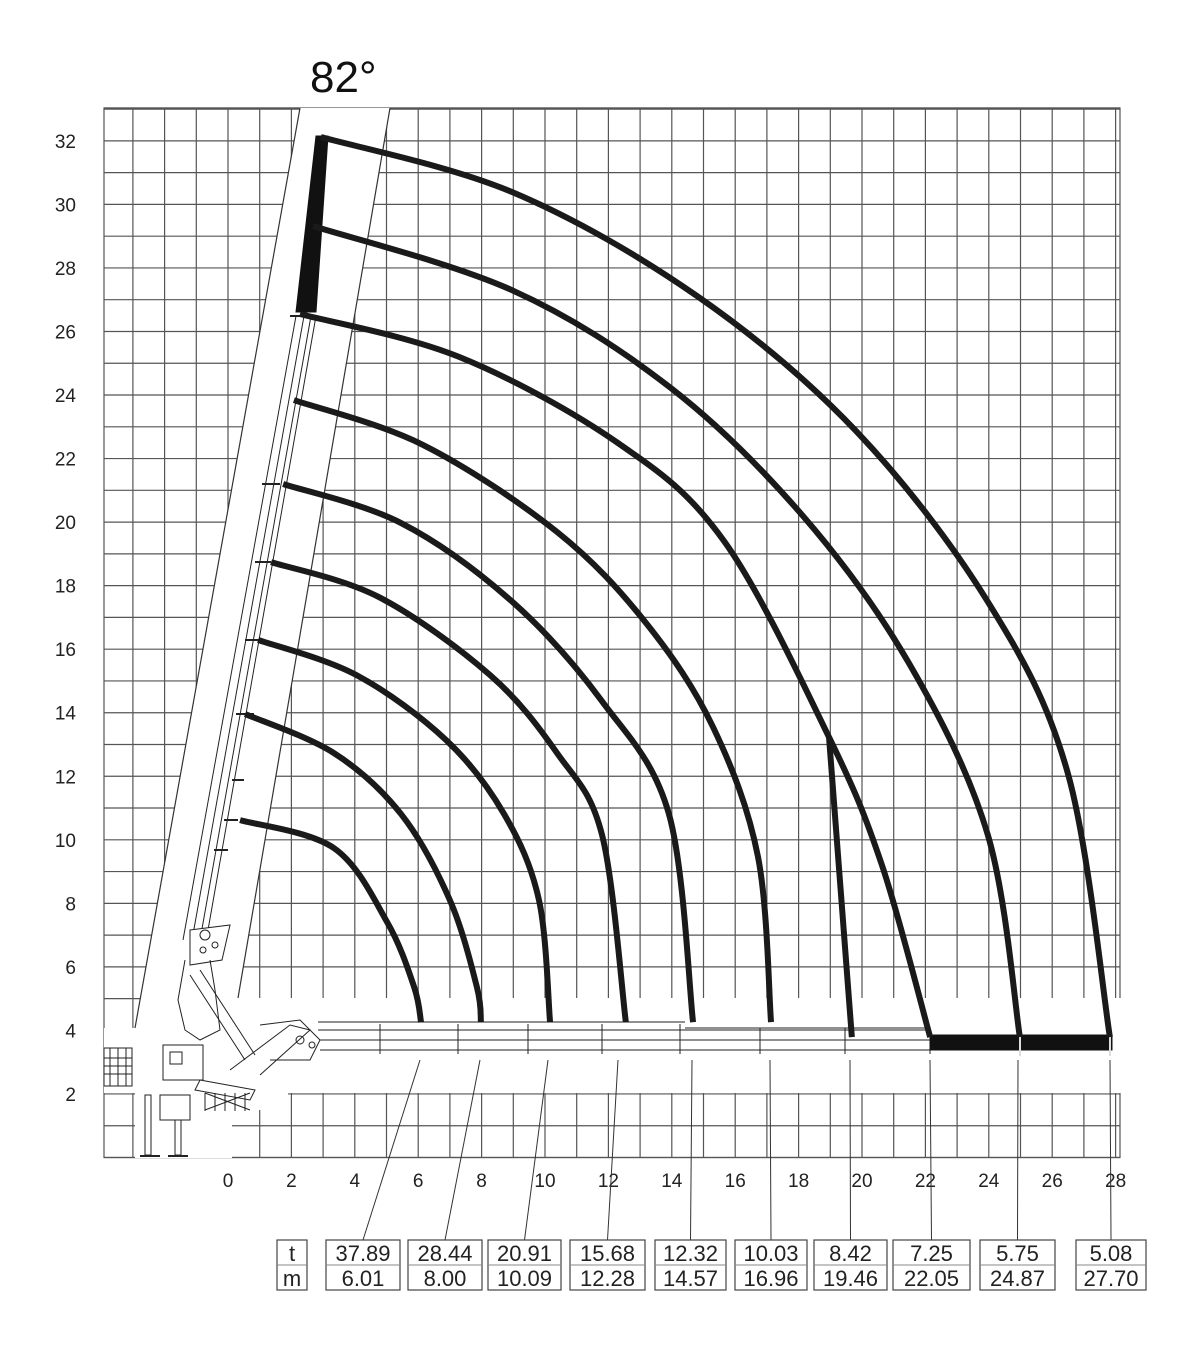 The height and width of the screenshot is (1350, 1200). I want to click on angle-guide-left, so click(217, 568).